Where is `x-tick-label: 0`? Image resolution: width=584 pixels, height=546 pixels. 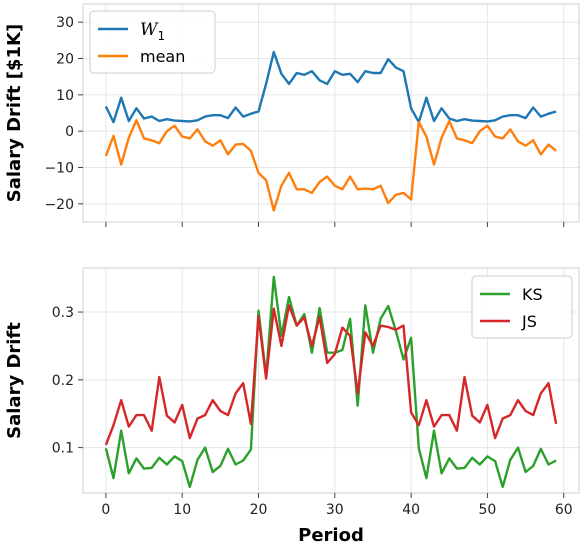
x-tick-label: 0 is located at coordinates (105, 510).